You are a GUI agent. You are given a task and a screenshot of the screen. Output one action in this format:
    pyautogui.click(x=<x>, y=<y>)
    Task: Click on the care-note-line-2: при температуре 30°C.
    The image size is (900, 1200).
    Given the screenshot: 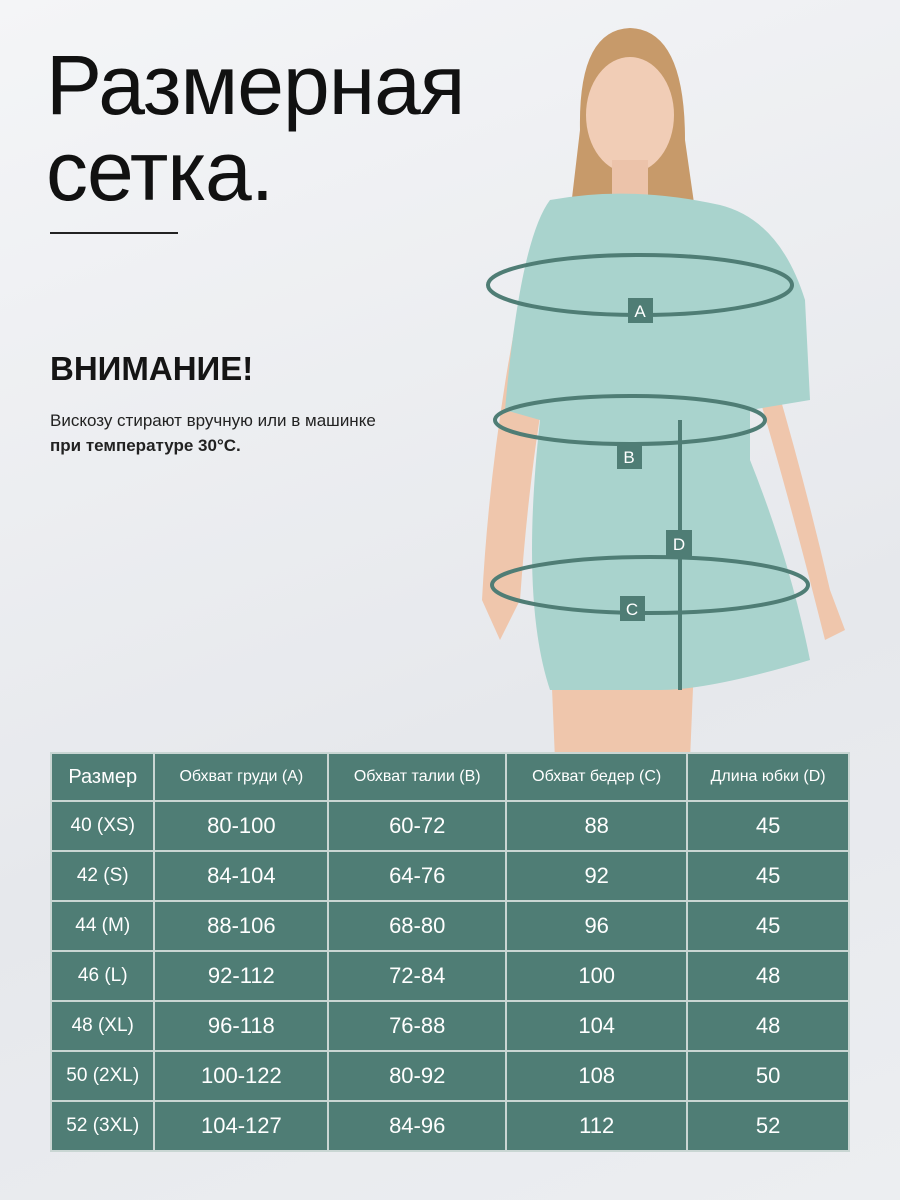 What is the action you would take?
    pyautogui.click(x=145, y=445)
    